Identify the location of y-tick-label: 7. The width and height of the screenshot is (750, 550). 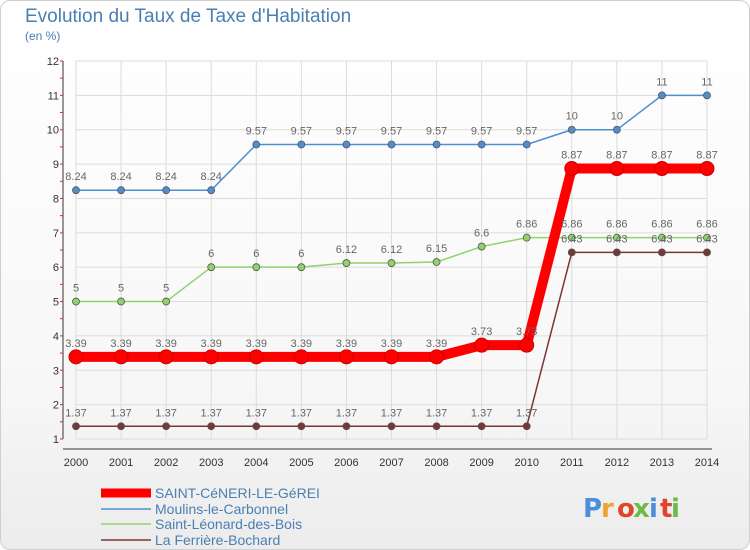
(56, 234).